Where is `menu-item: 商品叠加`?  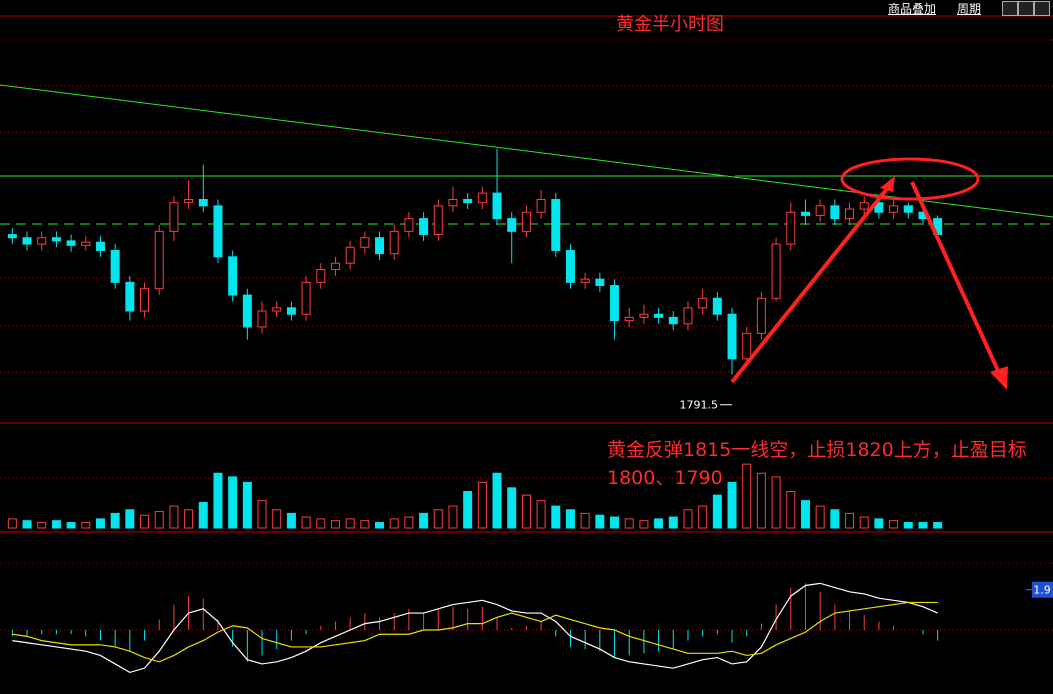
menu-item: 商品叠加 is located at coordinates (912, 9).